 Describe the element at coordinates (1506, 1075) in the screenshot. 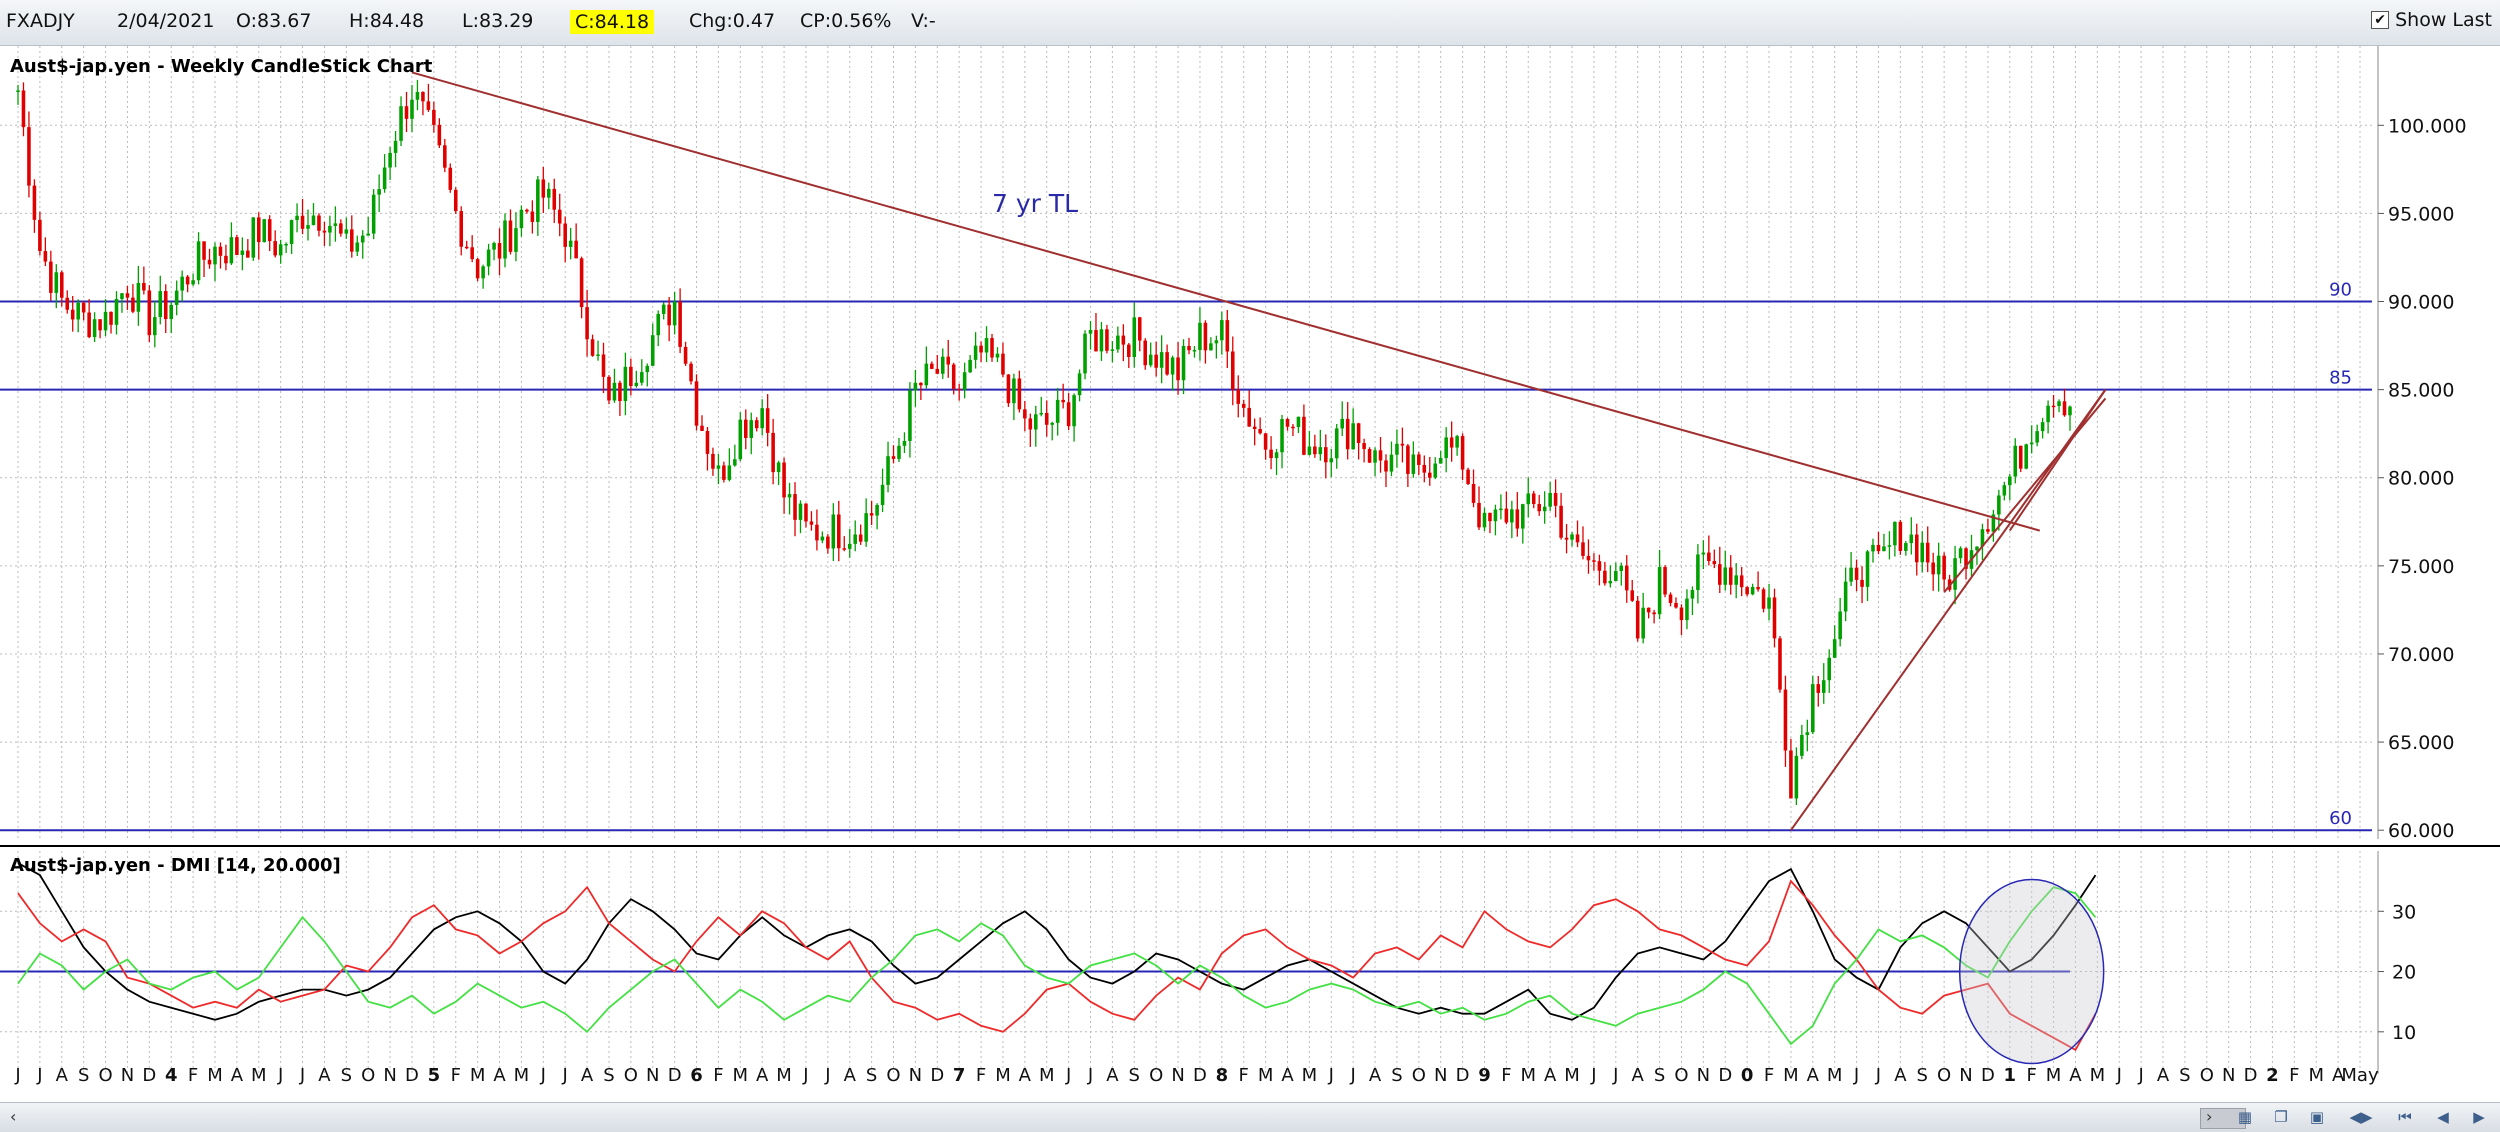

I see `x-tick-label: F` at that location.